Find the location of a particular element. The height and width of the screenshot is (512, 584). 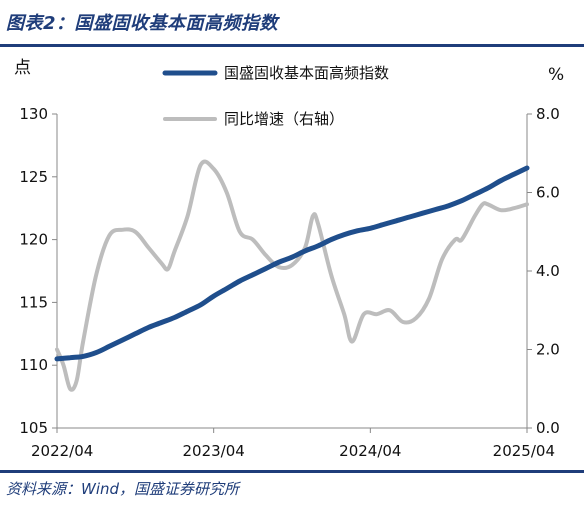

right-y-tick-label: 0.0 is located at coordinates (548, 428).